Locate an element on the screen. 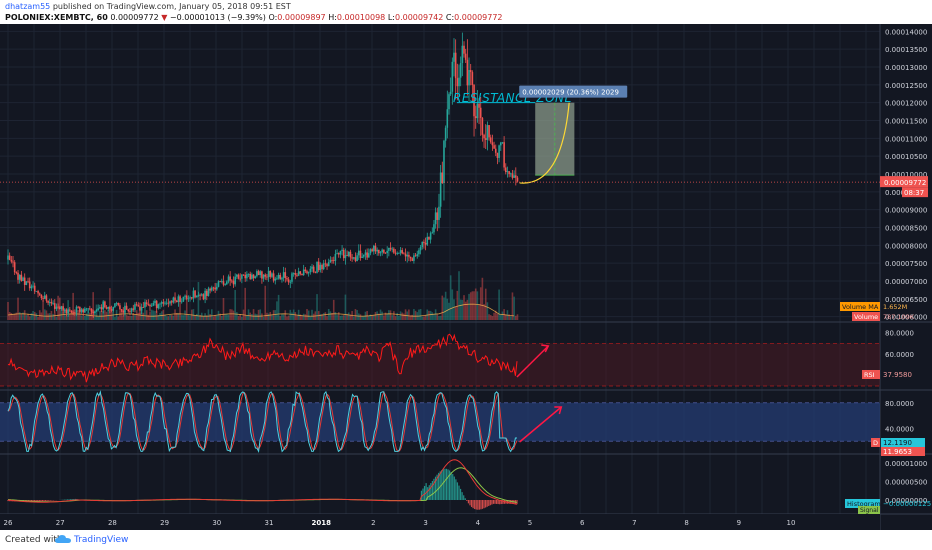 The image size is (932, 550). close-value: 0.00009772 is located at coordinates (478, 17).